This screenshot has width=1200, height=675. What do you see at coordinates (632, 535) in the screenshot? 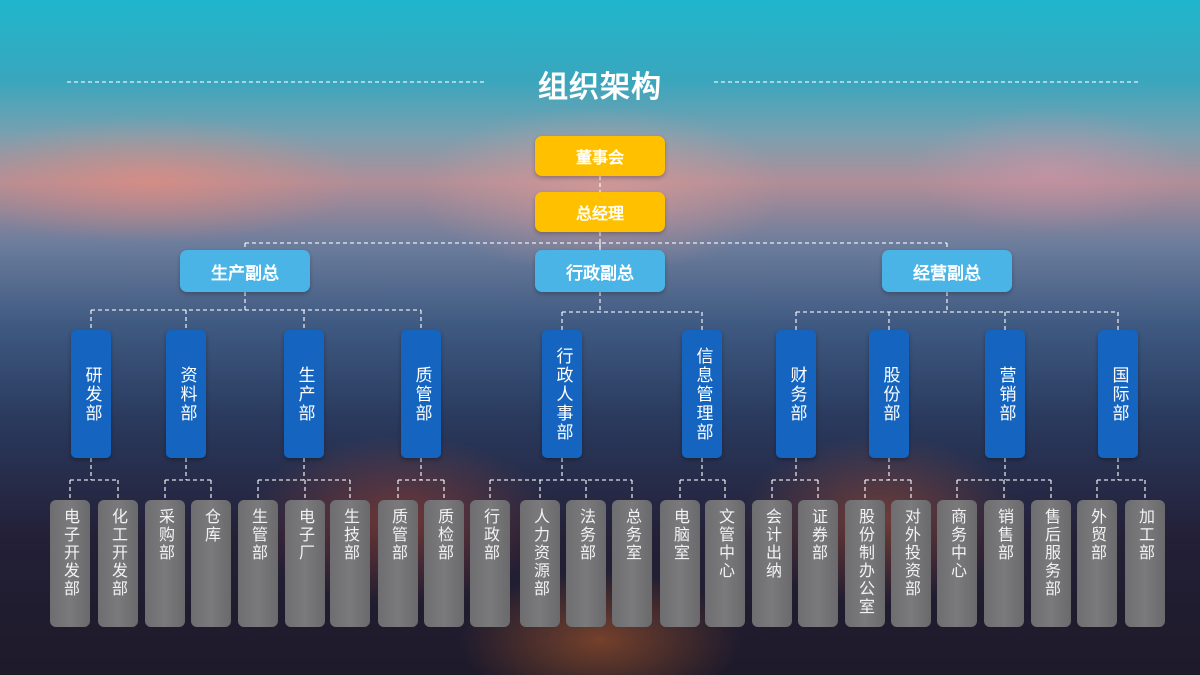
I see `unit-box-label: 总务室` at bounding box center [632, 535].